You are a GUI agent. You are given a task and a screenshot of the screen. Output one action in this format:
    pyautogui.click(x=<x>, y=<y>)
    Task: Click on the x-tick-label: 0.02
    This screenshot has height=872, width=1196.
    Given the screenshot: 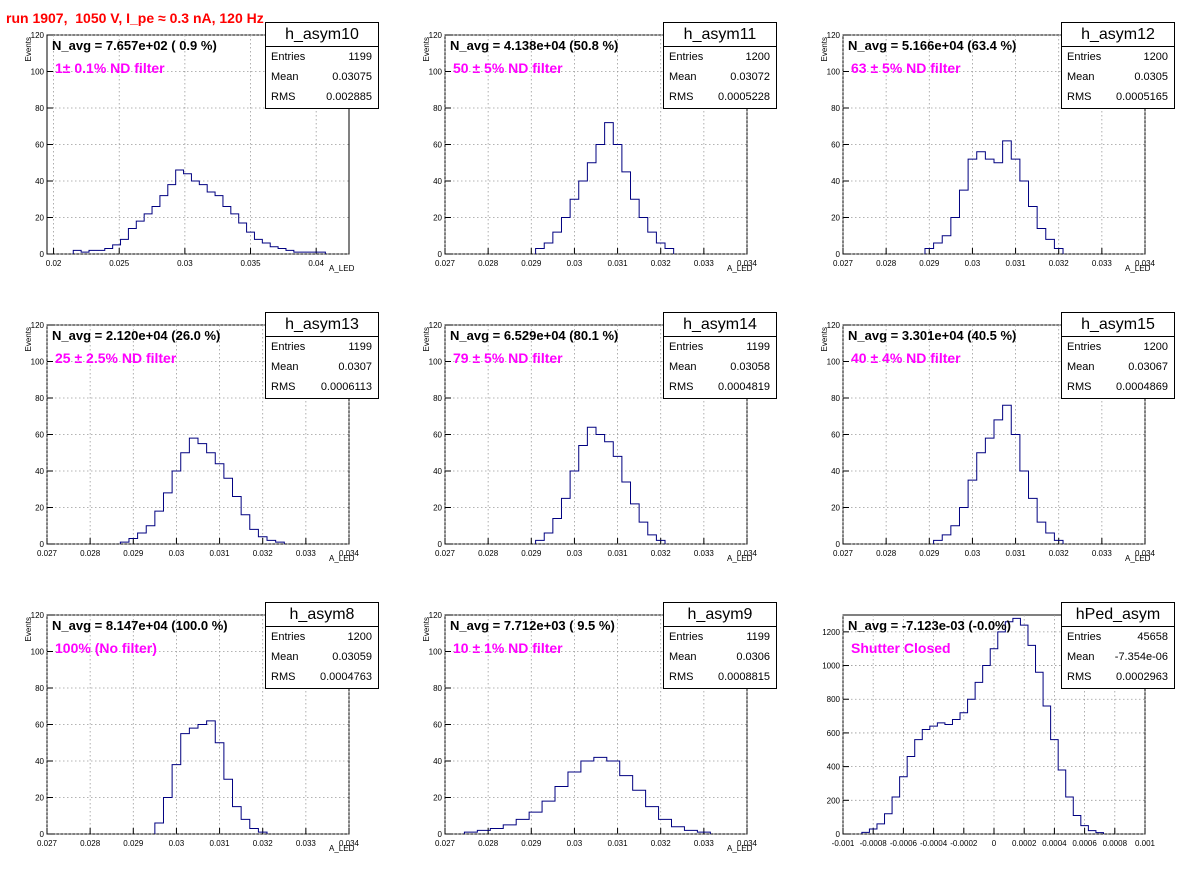 What is the action you would take?
    pyautogui.click(x=54, y=263)
    